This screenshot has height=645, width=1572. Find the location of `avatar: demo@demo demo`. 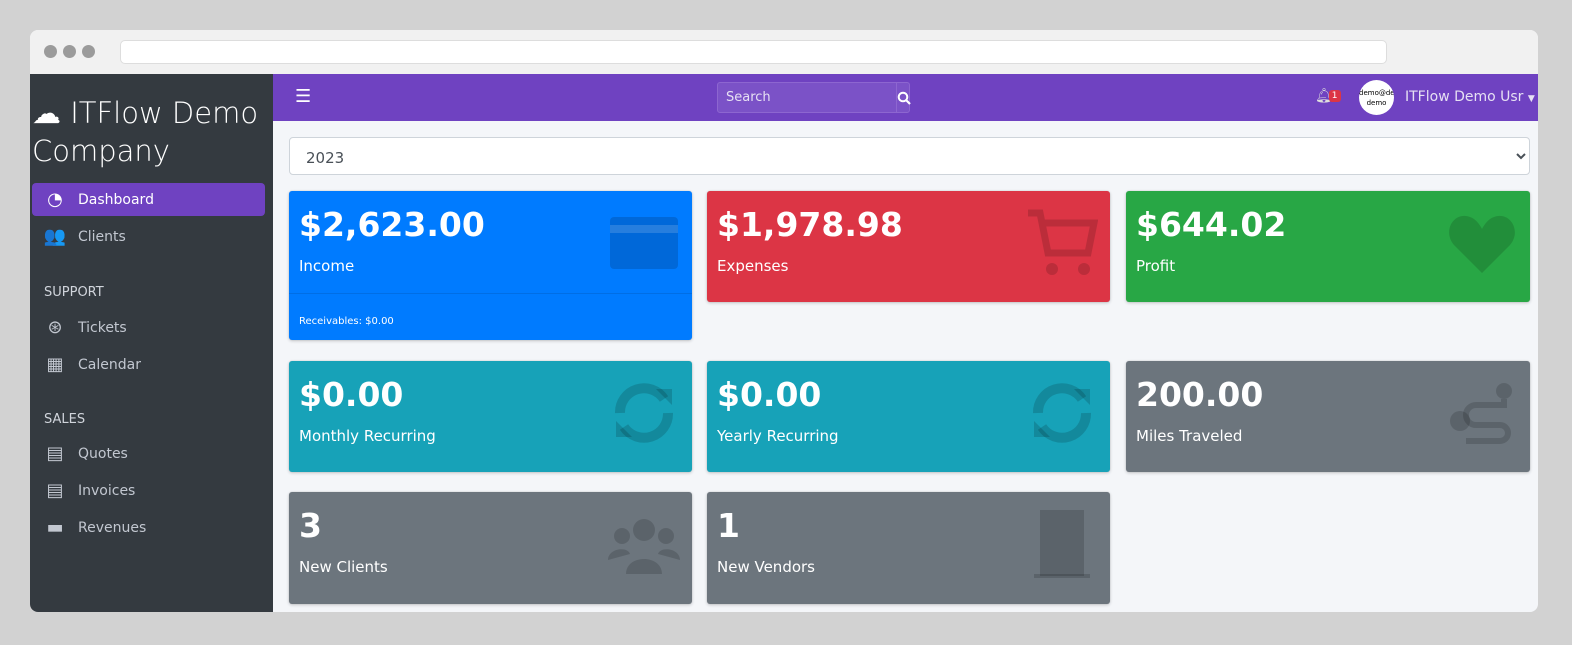

avatar: demo@demo demo is located at coordinates (1376, 97).